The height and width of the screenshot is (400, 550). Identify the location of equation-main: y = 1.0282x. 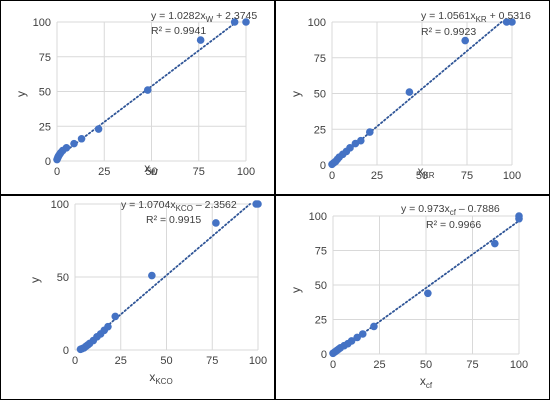
(178, 16).